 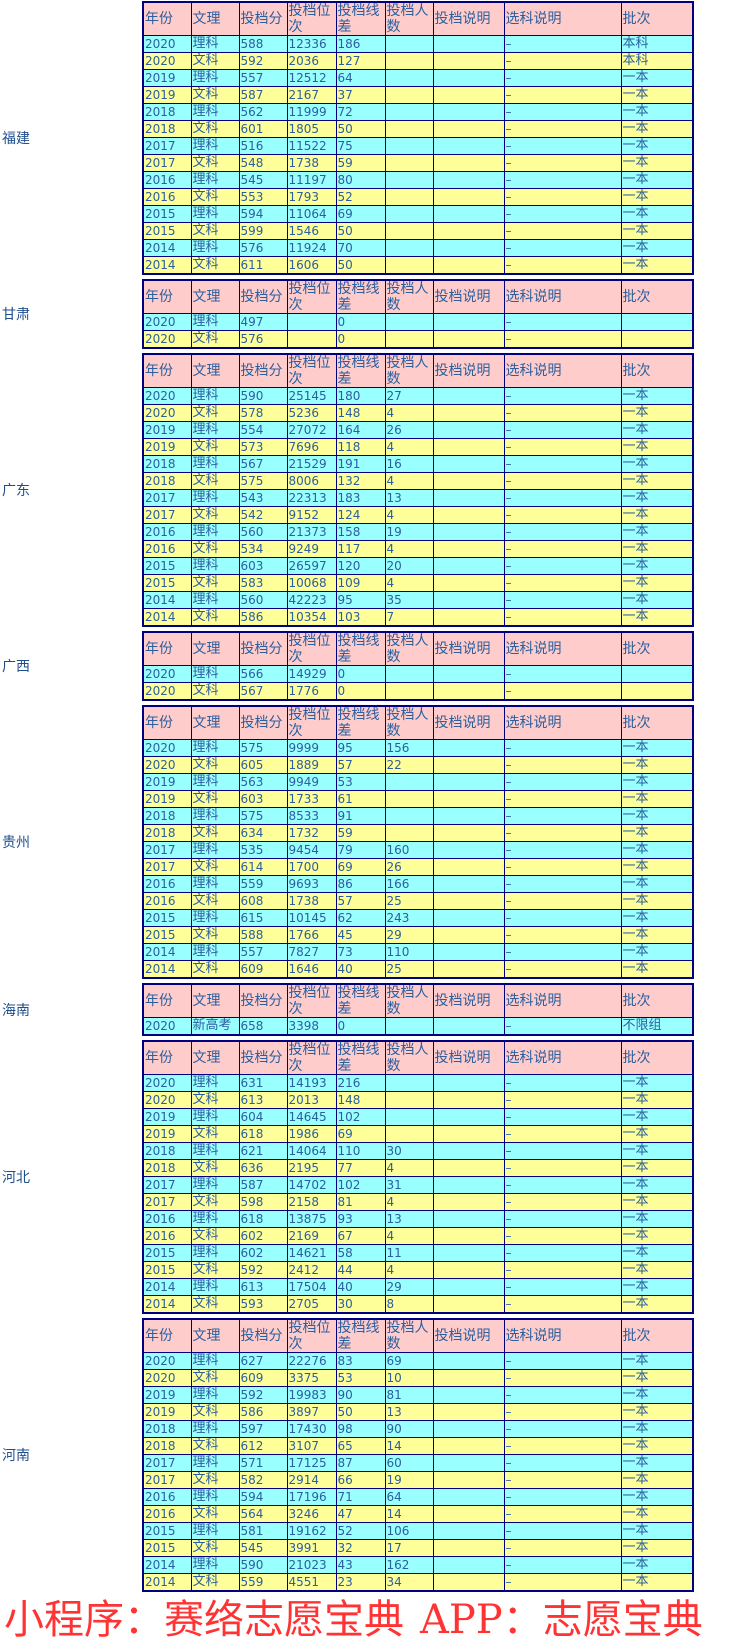 What do you see at coordinates (311, 1361) in the screenshot?
I see `cell-rank: 22276` at bounding box center [311, 1361].